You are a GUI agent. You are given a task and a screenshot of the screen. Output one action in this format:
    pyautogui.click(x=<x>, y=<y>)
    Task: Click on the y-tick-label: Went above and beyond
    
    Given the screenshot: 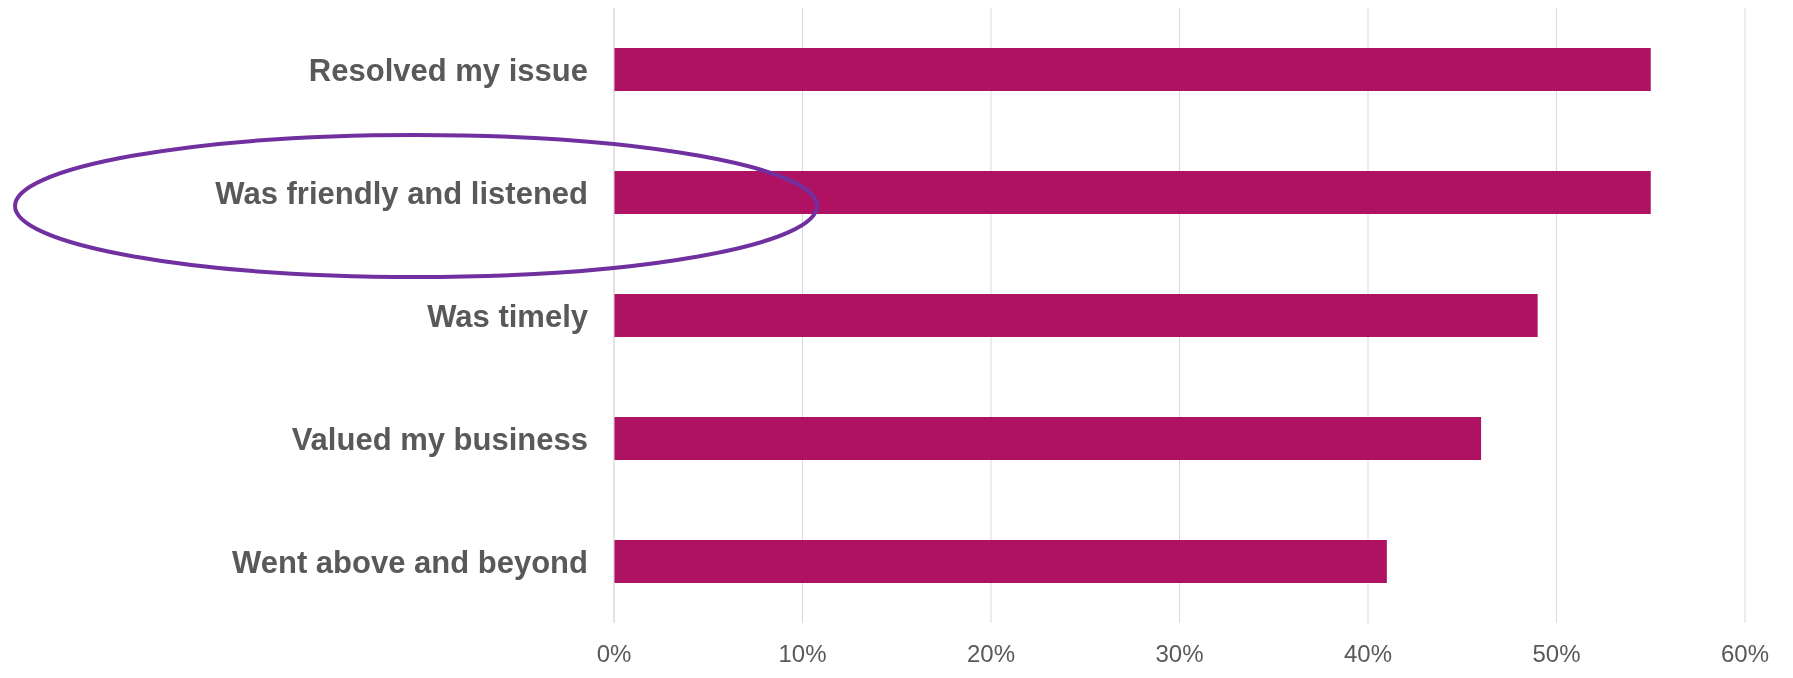 What is the action you would take?
    pyautogui.click(x=410, y=562)
    